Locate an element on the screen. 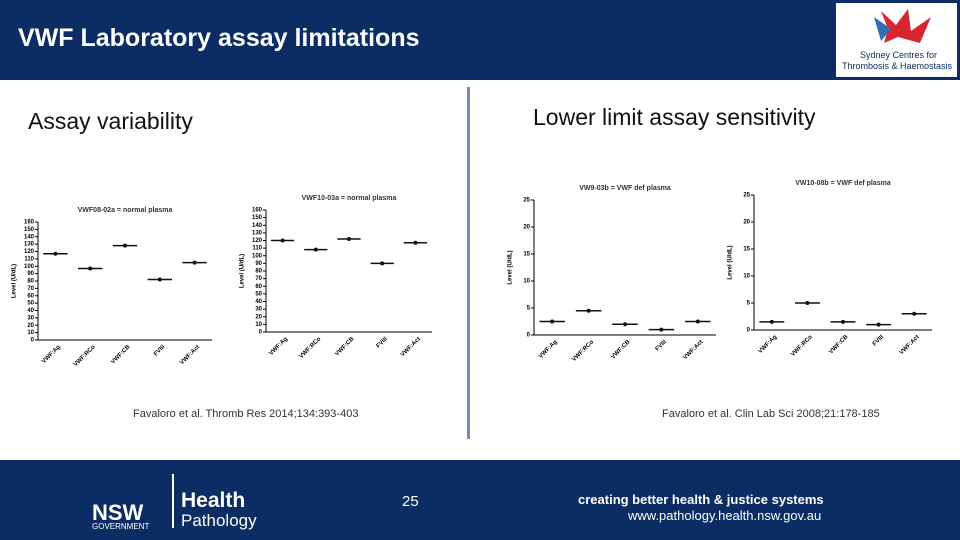 The image size is (960, 540). chart-title: VW10-08b = VWF def plasma is located at coordinates (843, 183).